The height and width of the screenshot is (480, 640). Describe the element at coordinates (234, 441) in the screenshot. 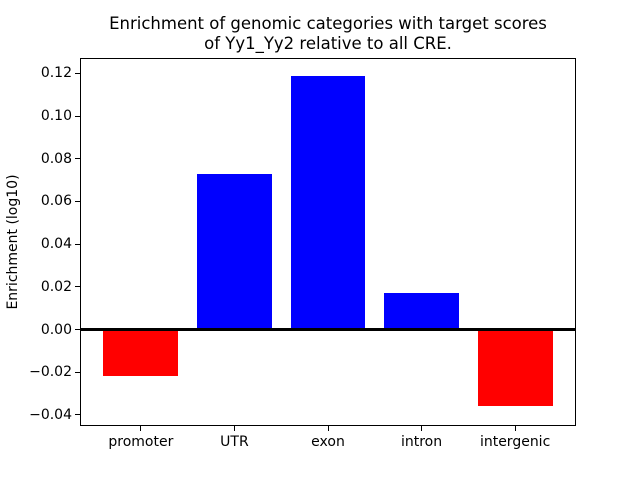

I see `x-tick-label-UTR: UTR` at that location.